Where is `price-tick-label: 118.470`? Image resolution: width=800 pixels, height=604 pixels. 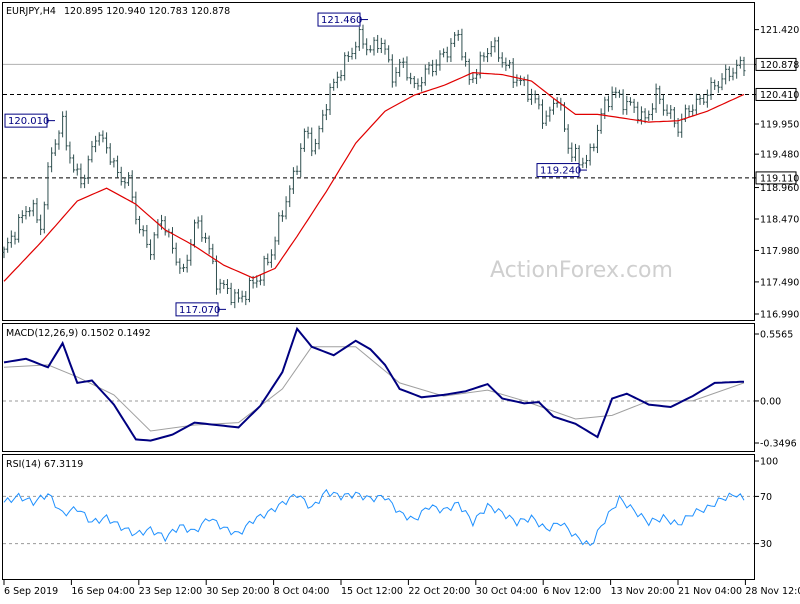 price-tick-label: 118.470 is located at coordinates (779, 219).